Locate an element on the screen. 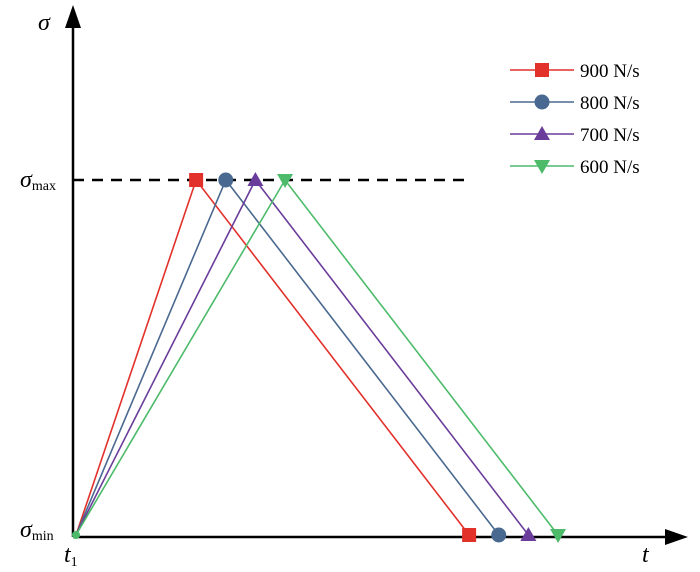  legend-label-800-ns: 800 N/s is located at coordinates (610, 103).